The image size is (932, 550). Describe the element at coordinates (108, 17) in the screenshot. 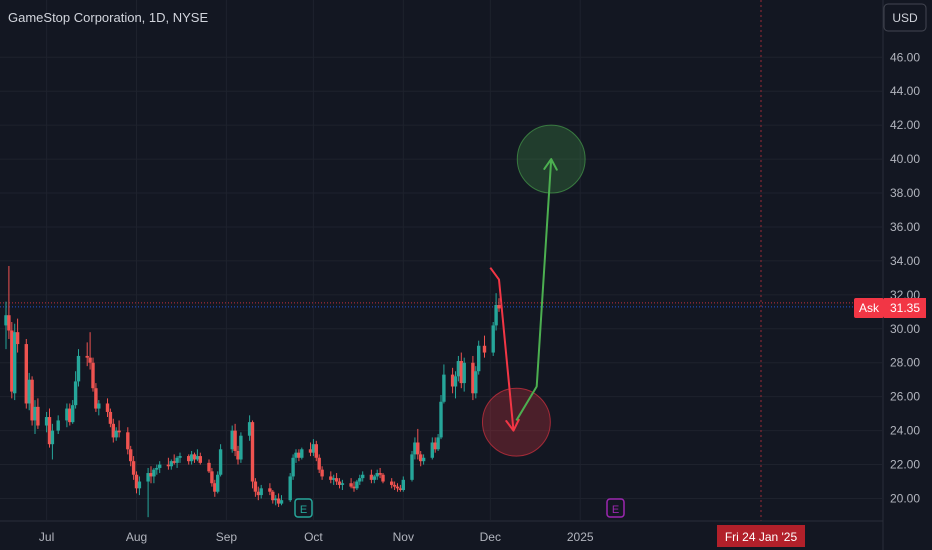

I see `chart-title: GameStop Corporation, 1D, NYSE` at that location.